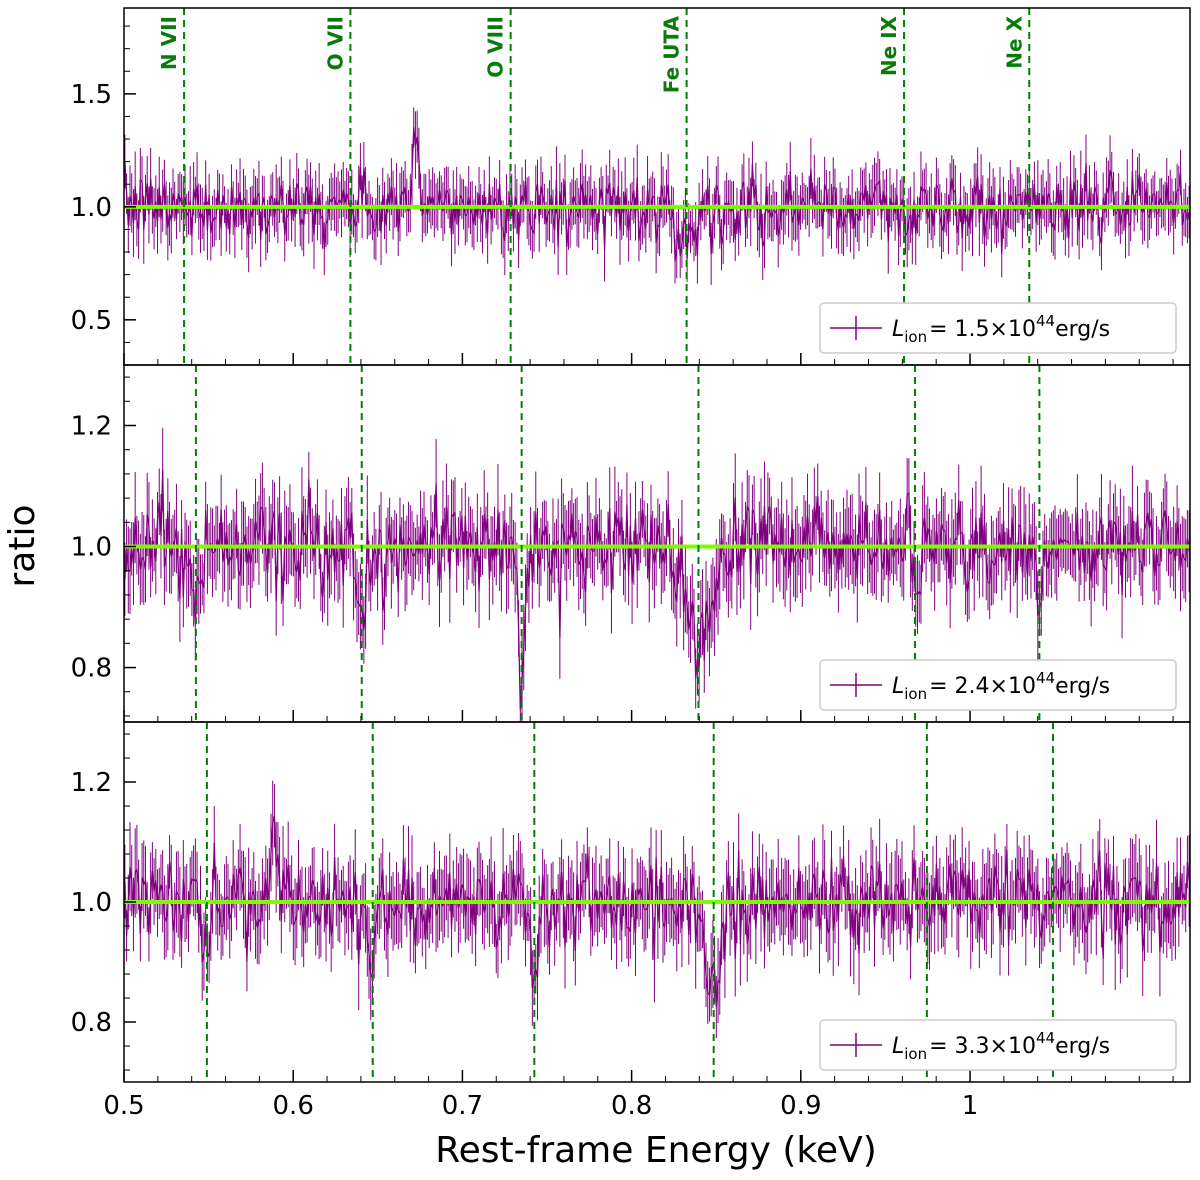 The width and height of the screenshot is (1200, 1180). I want to click on legend: Lion= 3.3×1044erg/s, so click(998, 1045).